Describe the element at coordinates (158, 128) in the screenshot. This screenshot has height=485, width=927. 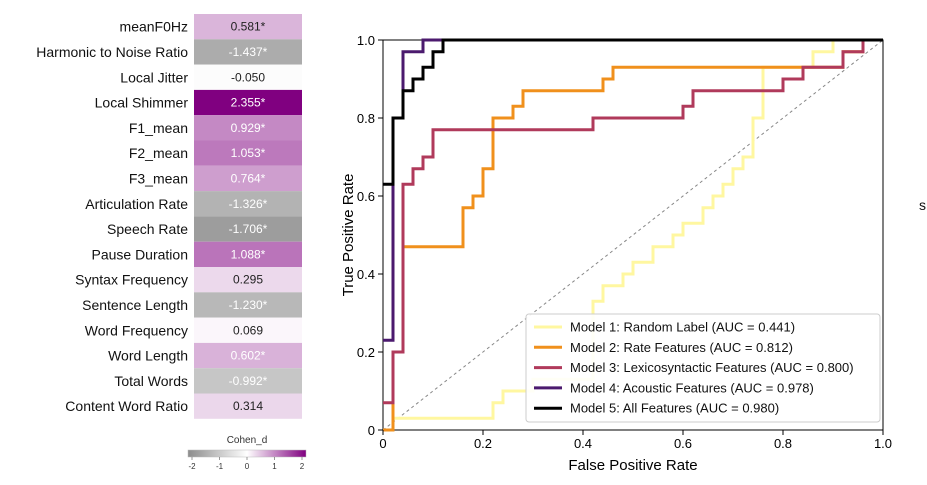
I see `heatmap-row-label: F1_mean` at that location.